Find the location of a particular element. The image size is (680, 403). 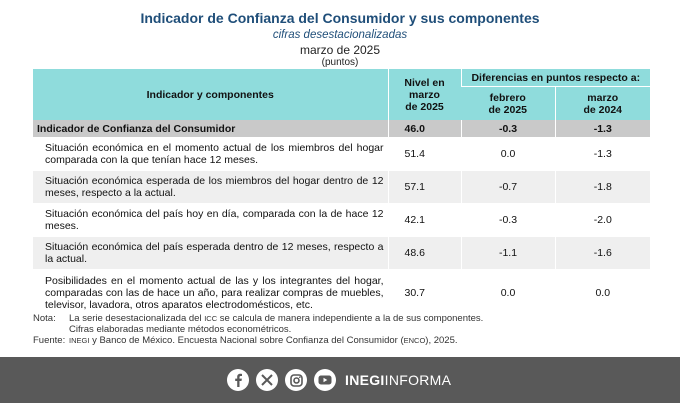

row-mar: -1.3 is located at coordinates (602, 154).